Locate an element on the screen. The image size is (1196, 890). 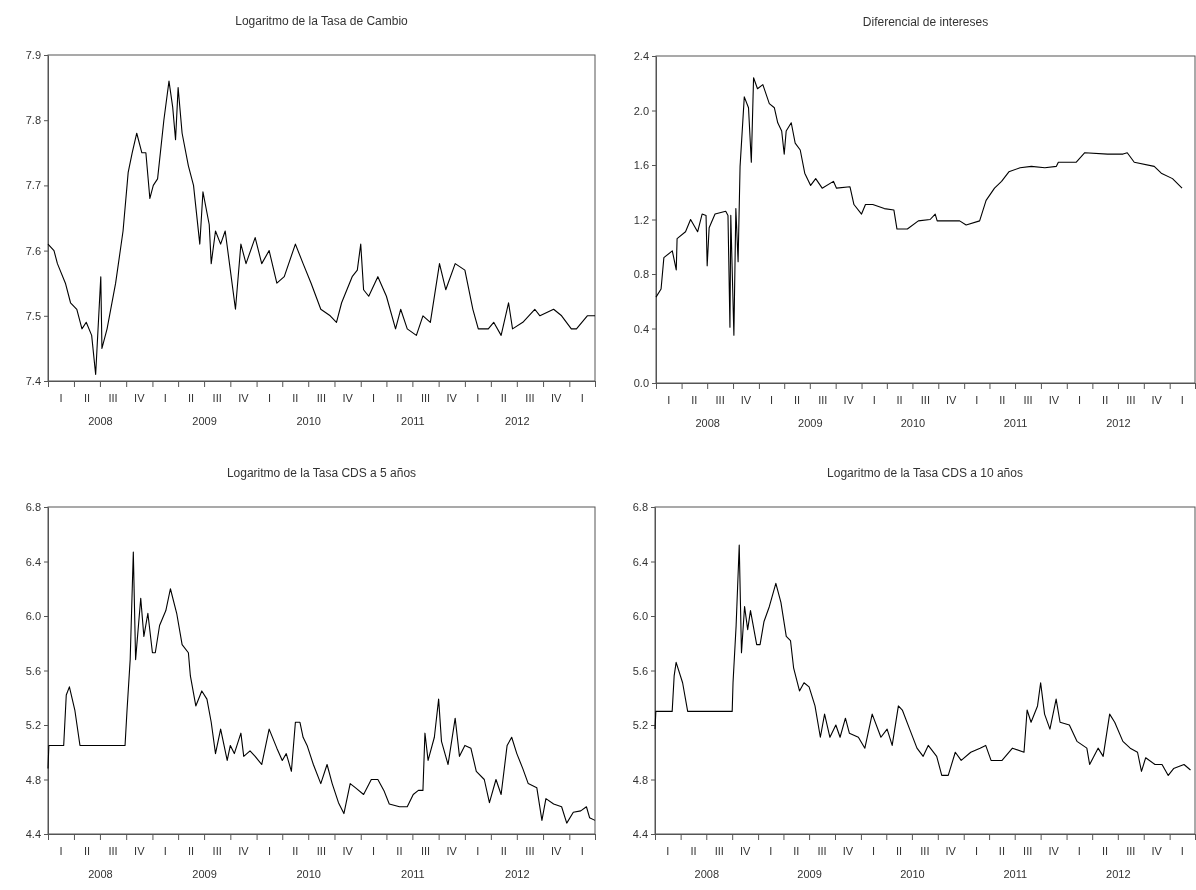
y-tick-label: 7.4 is located at coordinates (33, 381).